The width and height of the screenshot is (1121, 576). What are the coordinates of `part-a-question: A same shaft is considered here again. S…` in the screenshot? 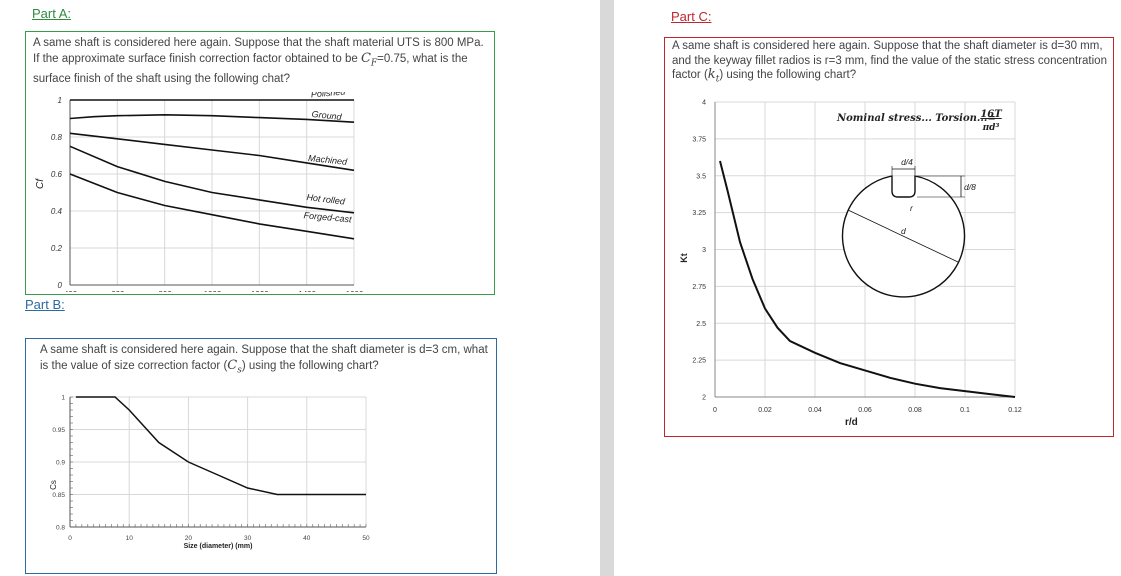 It's located at (260, 61).